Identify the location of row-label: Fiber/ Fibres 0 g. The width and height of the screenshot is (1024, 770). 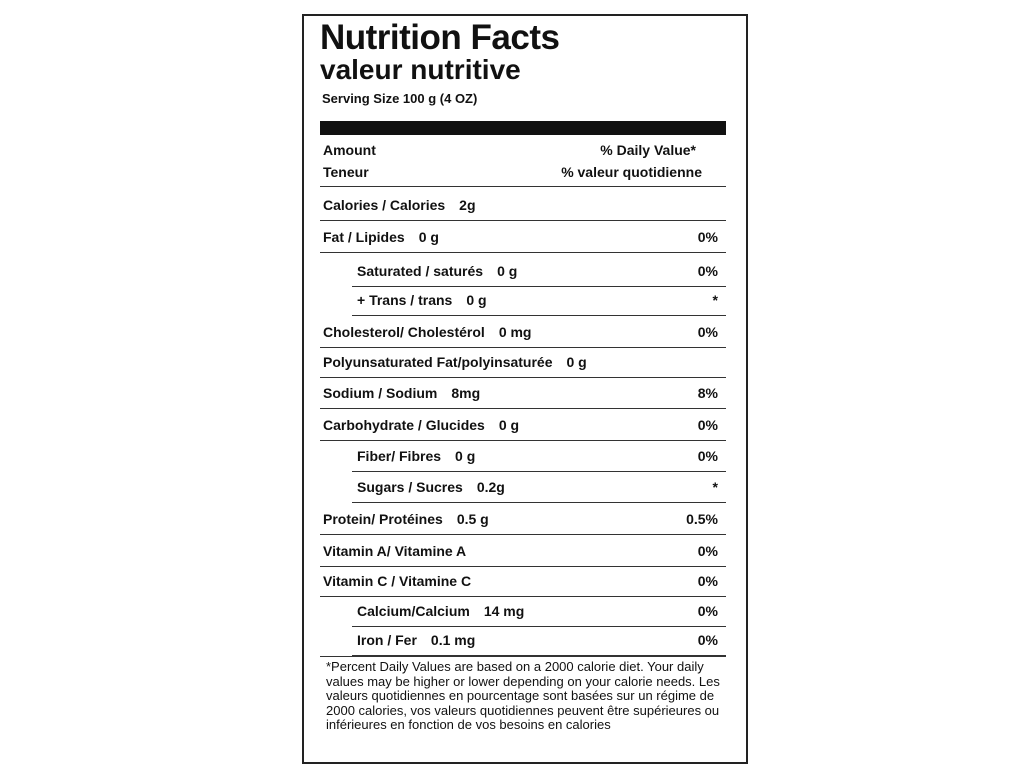
(416, 456).